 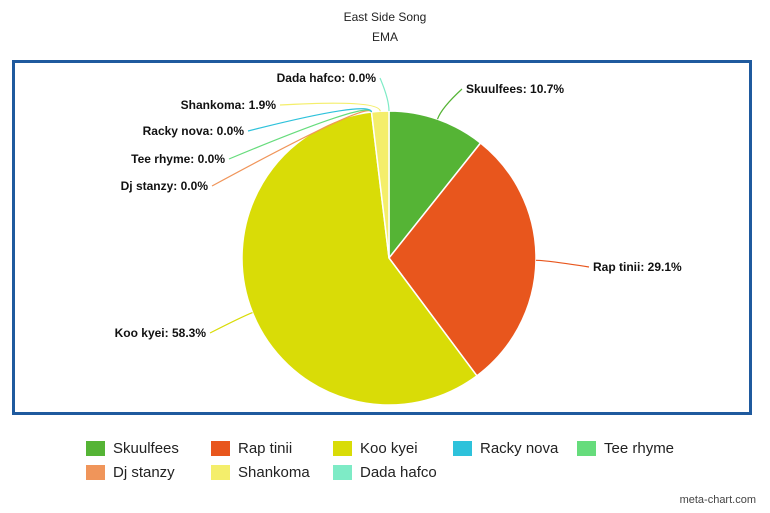 I want to click on legend-label: Racky nova, so click(x=519, y=449).